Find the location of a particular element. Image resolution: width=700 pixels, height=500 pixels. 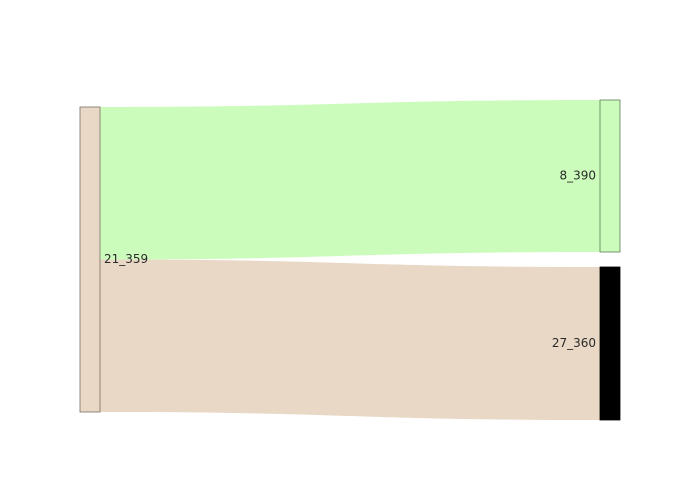

sankey-node-label-b: 8_390 is located at coordinates (577, 176).